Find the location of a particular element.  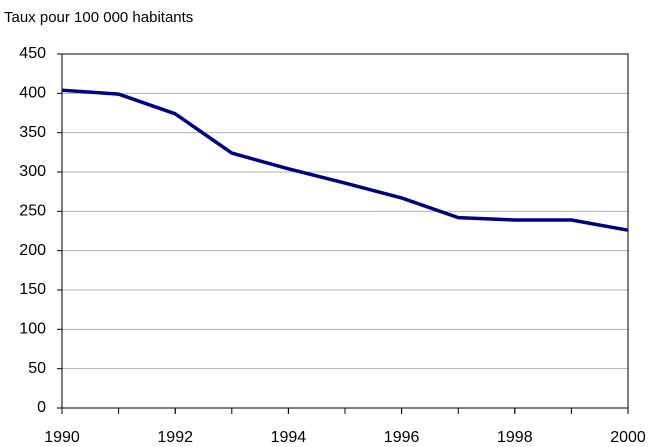

y-axis-label: Taux pour 100 000 habitants is located at coordinates (98, 17).